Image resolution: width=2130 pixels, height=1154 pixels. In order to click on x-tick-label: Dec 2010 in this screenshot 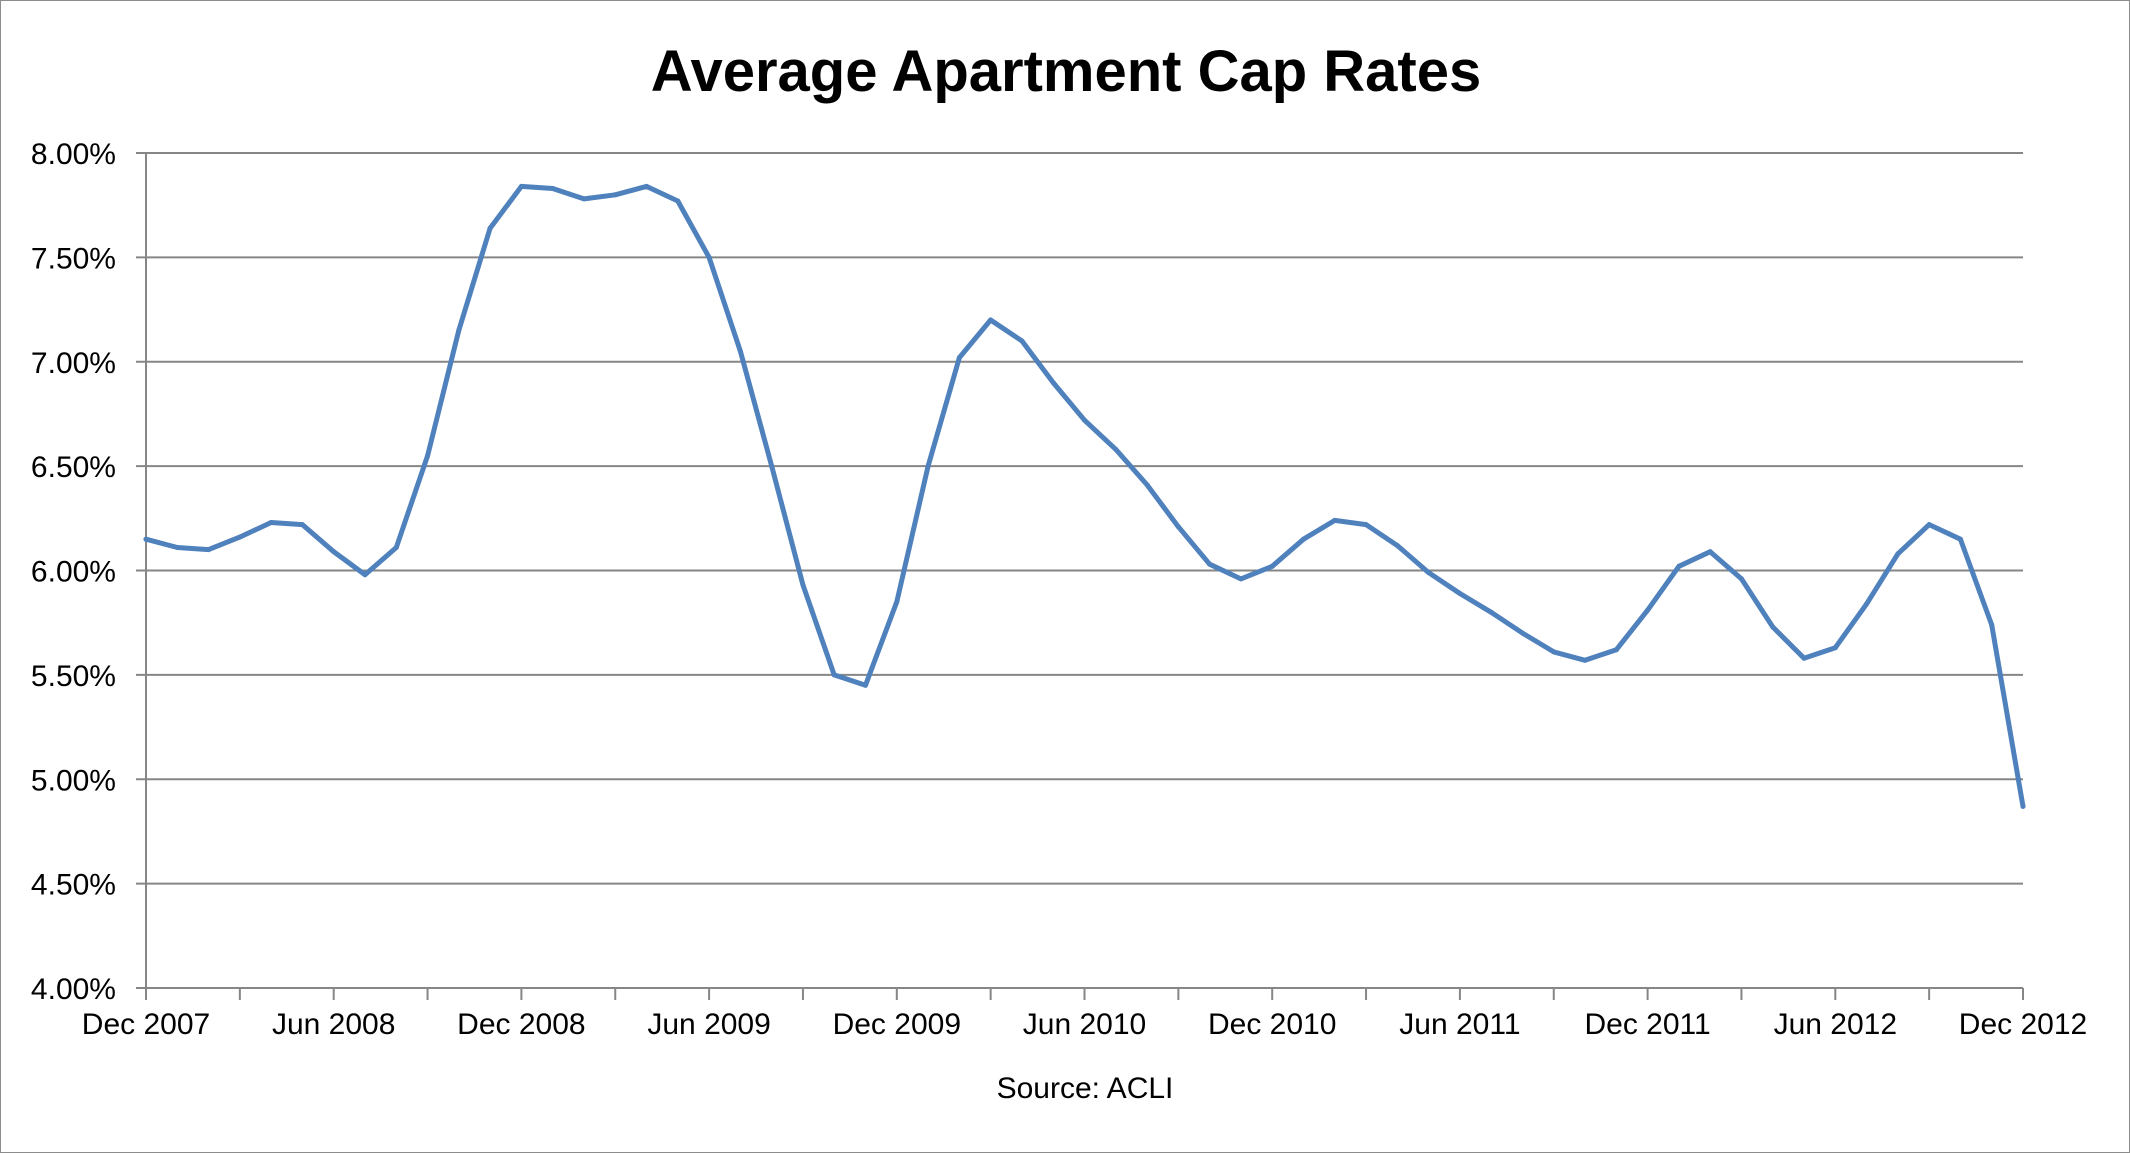, I will do `click(1272, 1024)`.